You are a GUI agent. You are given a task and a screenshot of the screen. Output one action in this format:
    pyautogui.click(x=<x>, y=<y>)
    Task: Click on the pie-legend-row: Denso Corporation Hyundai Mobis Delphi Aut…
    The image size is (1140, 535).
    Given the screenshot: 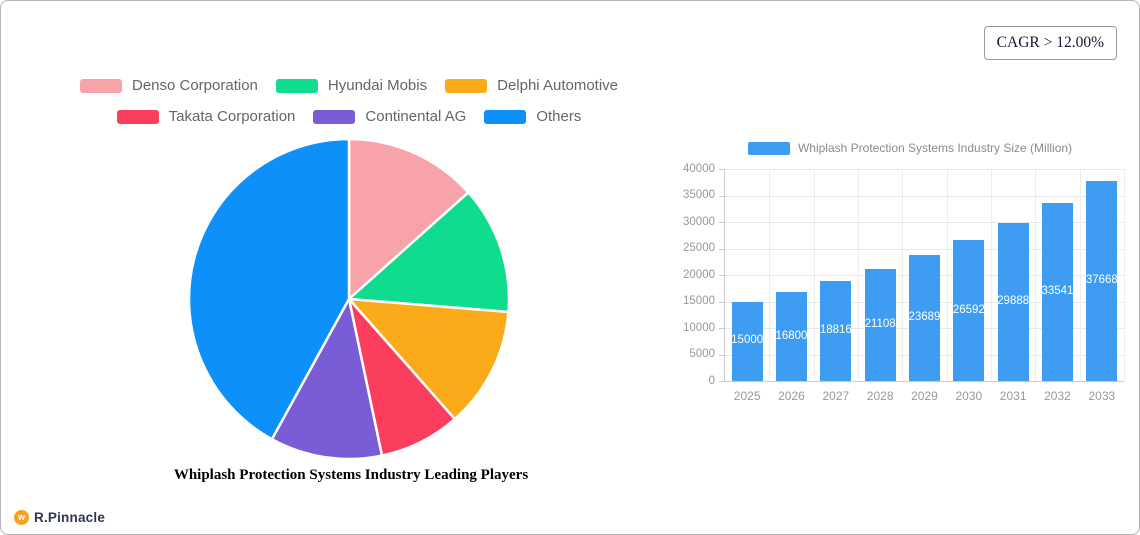 What is the action you would take?
    pyautogui.click(x=349, y=85)
    